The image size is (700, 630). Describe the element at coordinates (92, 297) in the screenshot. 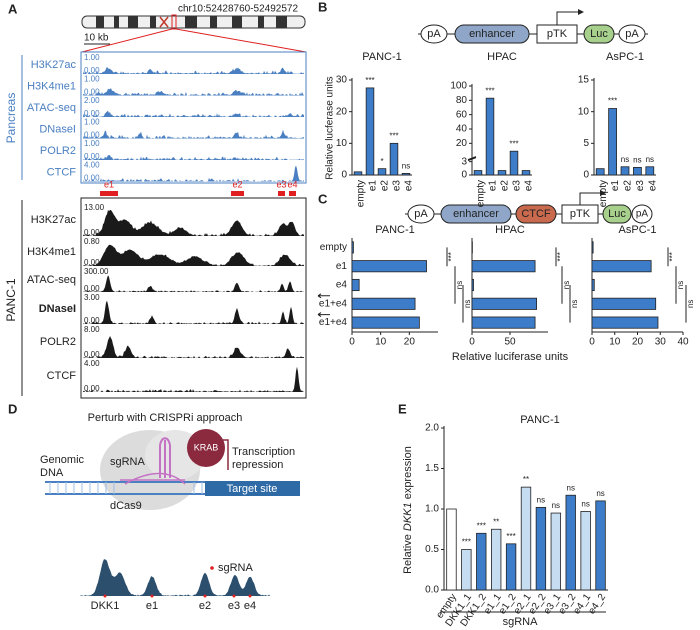

I see `track-max: 3.00` at that location.